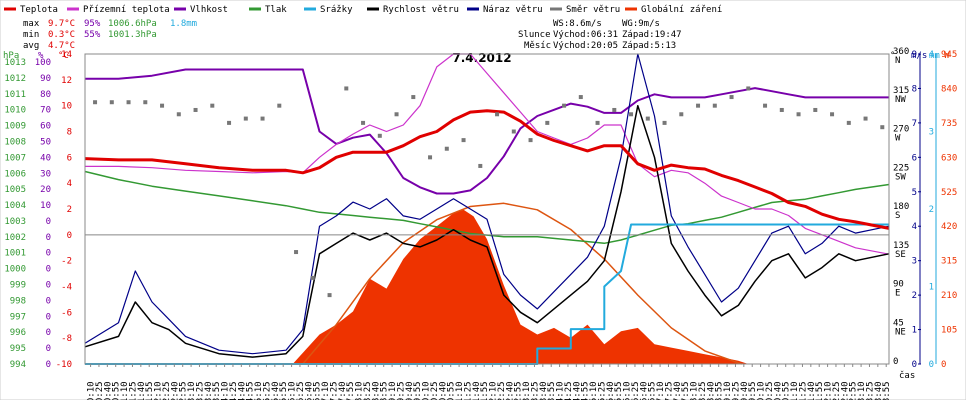  I want to click on time-tick-label: 13:10, so click(527, 390).